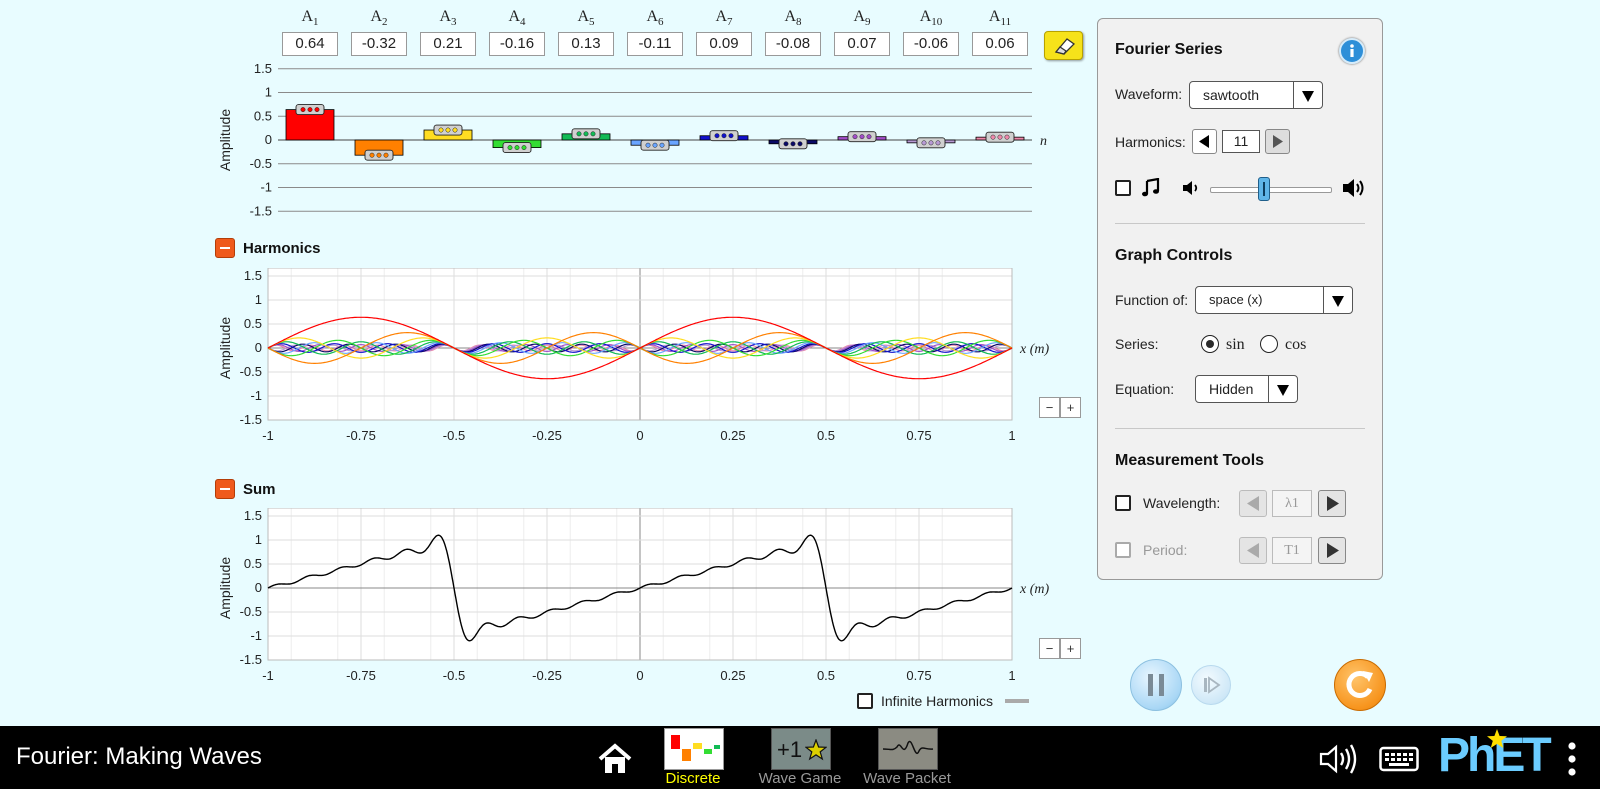 This screenshot has height=789, width=1600. I want to click on chevron-down-icon, so click(1282, 389).